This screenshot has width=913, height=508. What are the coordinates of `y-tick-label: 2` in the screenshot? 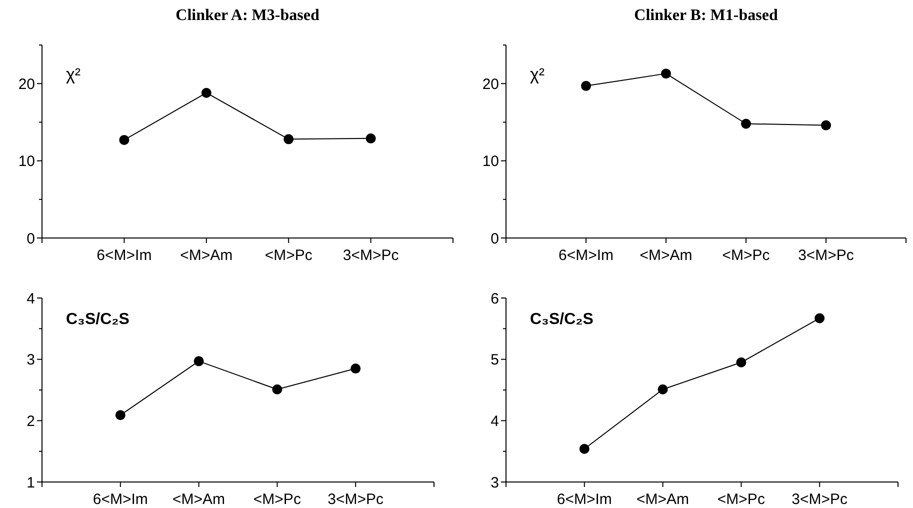 It's located at (30, 421).